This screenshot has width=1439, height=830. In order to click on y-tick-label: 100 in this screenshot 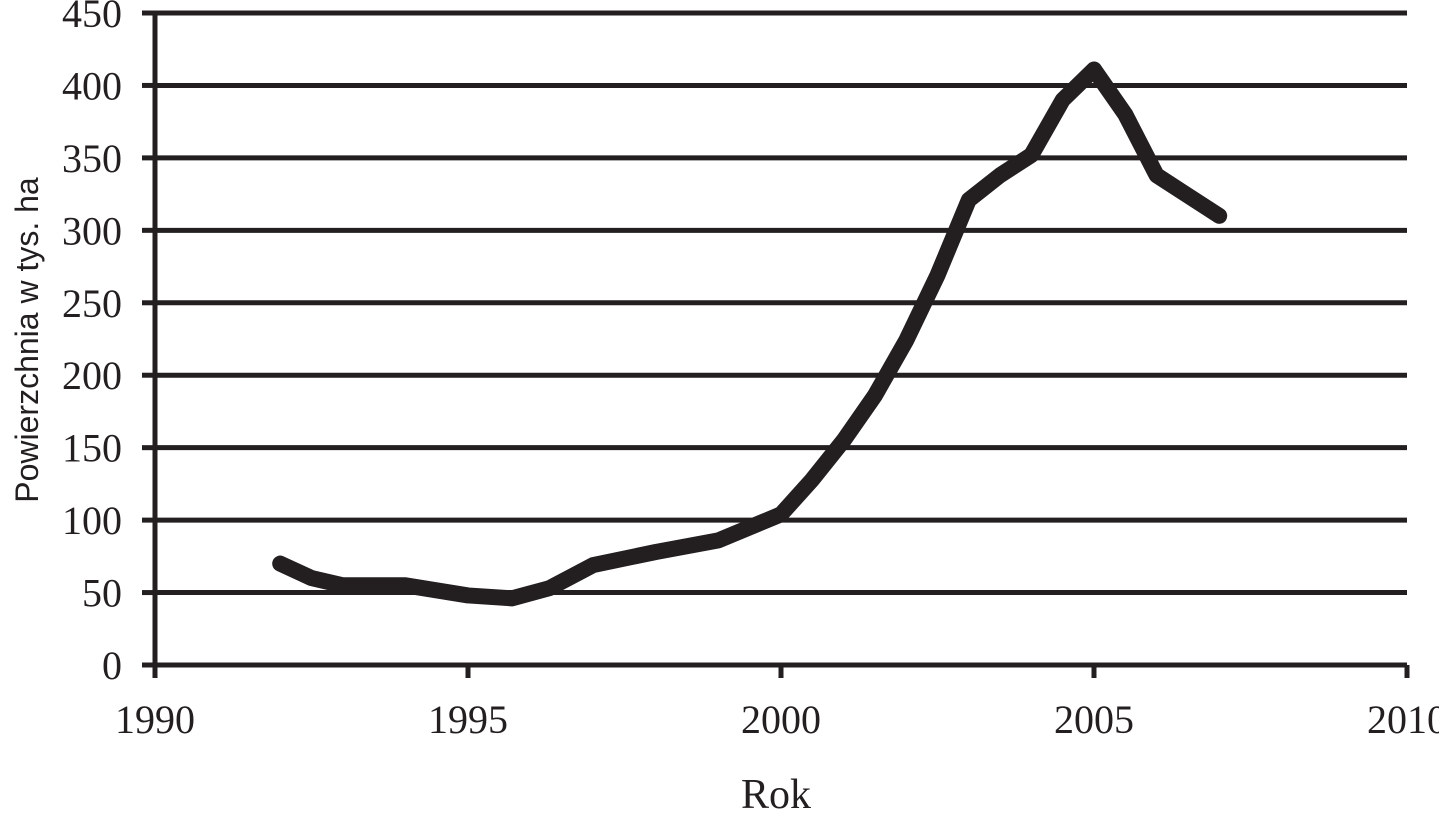, I will do `click(92, 520)`.